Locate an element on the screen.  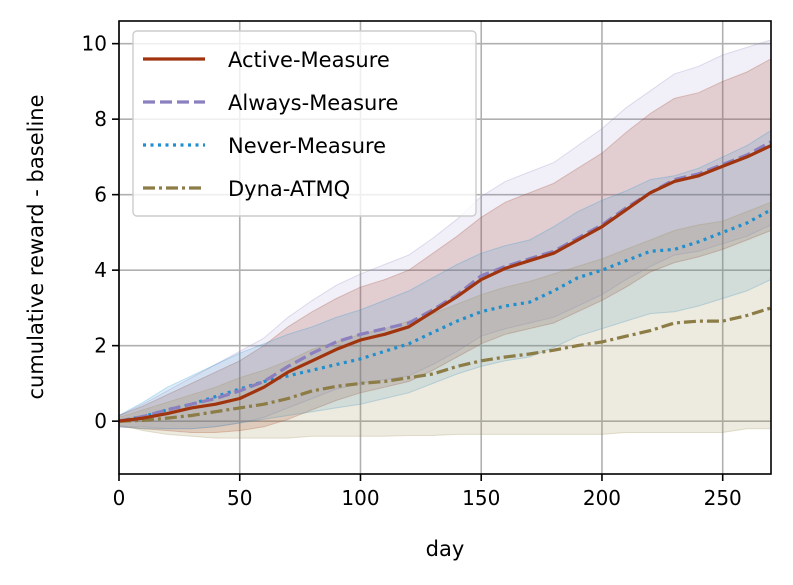
legend-label-never-measure: Never-Measure is located at coordinates (307, 146).